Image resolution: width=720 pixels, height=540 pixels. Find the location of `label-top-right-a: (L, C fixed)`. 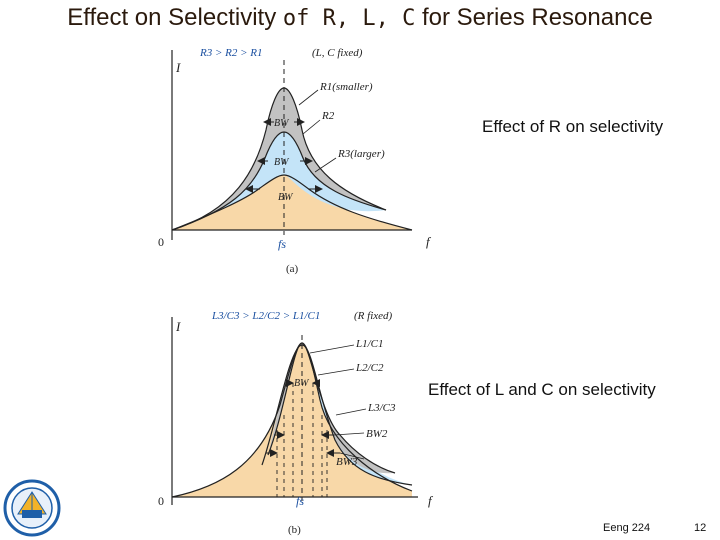

label-top-right-a: (L, C fixed) is located at coordinates (337, 53).